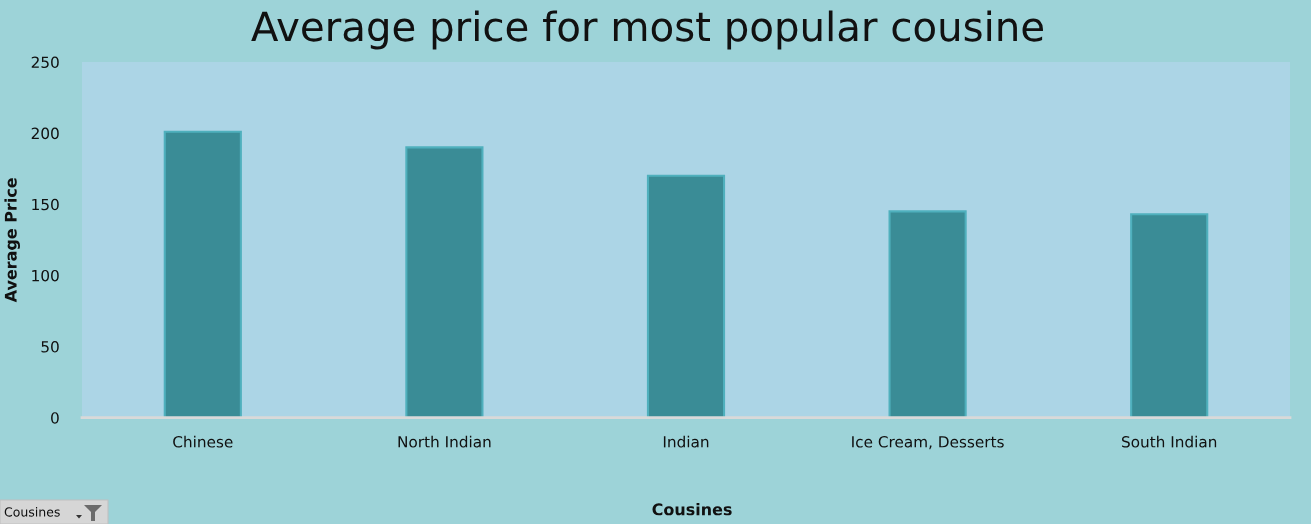 The height and width of the screenshot is (524, 1311). What do you see at coordinates (55, 418) in the screenshot?
I see `y-tick-label: 0` at bounding box center [55, 418].